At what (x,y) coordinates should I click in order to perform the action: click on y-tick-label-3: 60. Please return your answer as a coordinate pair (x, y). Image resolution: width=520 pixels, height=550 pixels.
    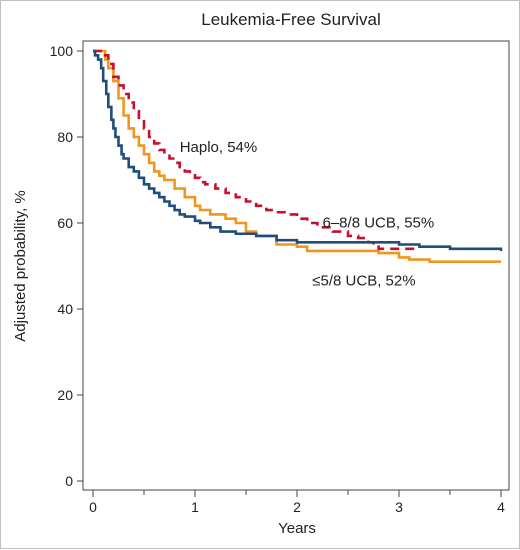
    Looking at the image, I should click on (65, 223).